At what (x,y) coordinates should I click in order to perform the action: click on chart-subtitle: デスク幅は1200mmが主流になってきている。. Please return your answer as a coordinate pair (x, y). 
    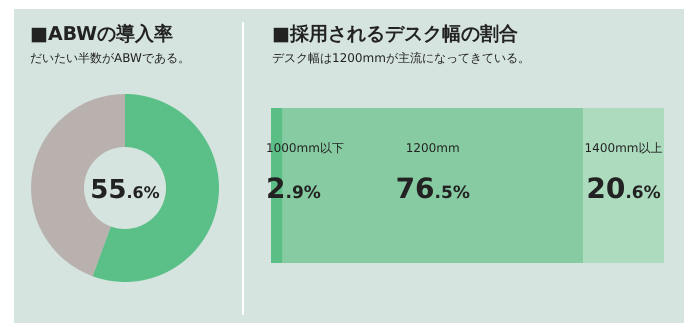
    Looking at the image, I should click on (401, 58).